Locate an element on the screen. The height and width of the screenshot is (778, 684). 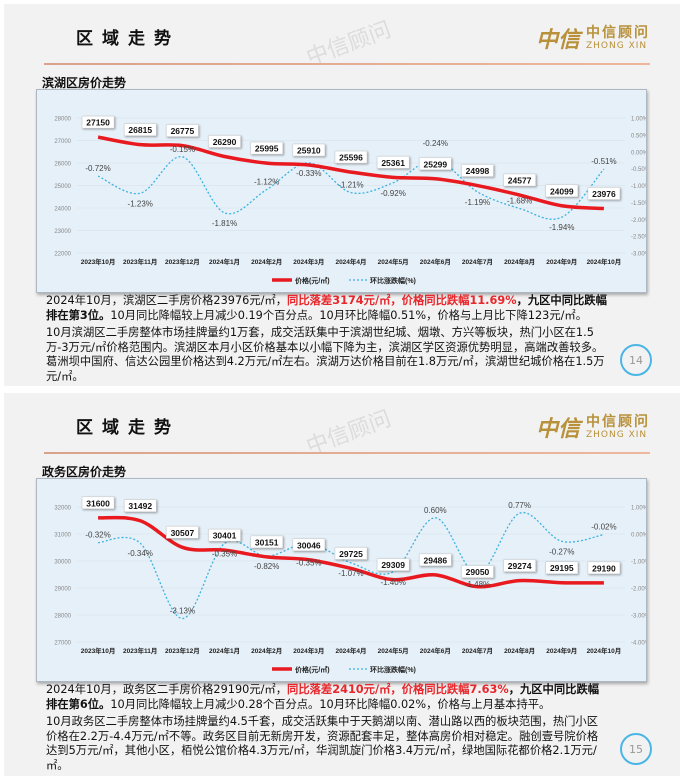
price-data-label: 30151 is located at coordinates (267, 542).